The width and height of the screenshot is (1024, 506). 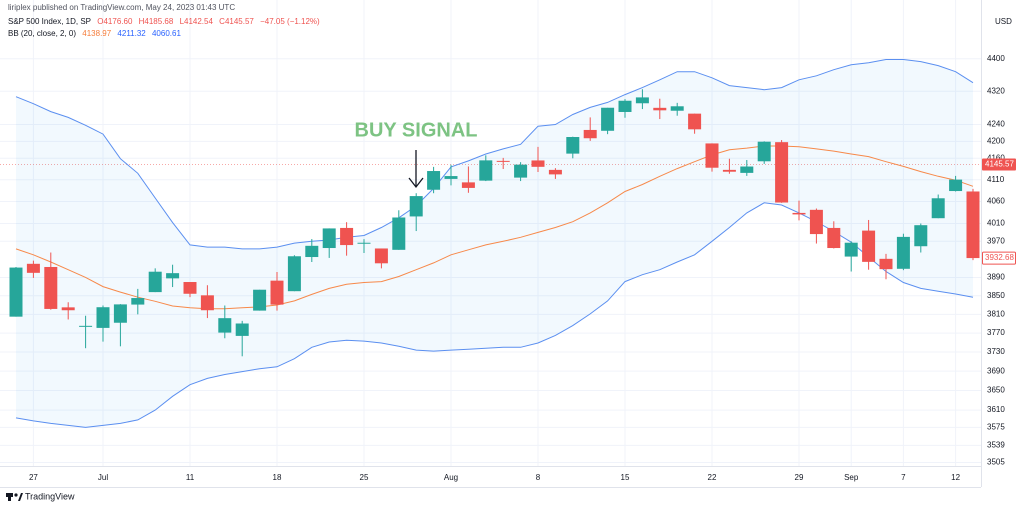 I want to click on ohlc: O4176.60, so click(x=115, y=21).